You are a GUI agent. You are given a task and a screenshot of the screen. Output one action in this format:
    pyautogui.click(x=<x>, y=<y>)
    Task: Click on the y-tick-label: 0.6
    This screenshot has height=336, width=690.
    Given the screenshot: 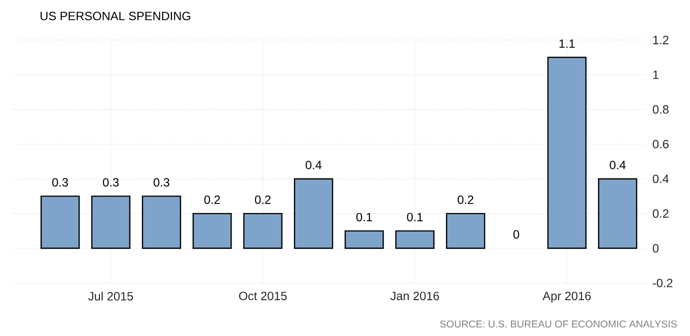 What is the action you would take?
    pyautogui.click(x=660, y=144)
    